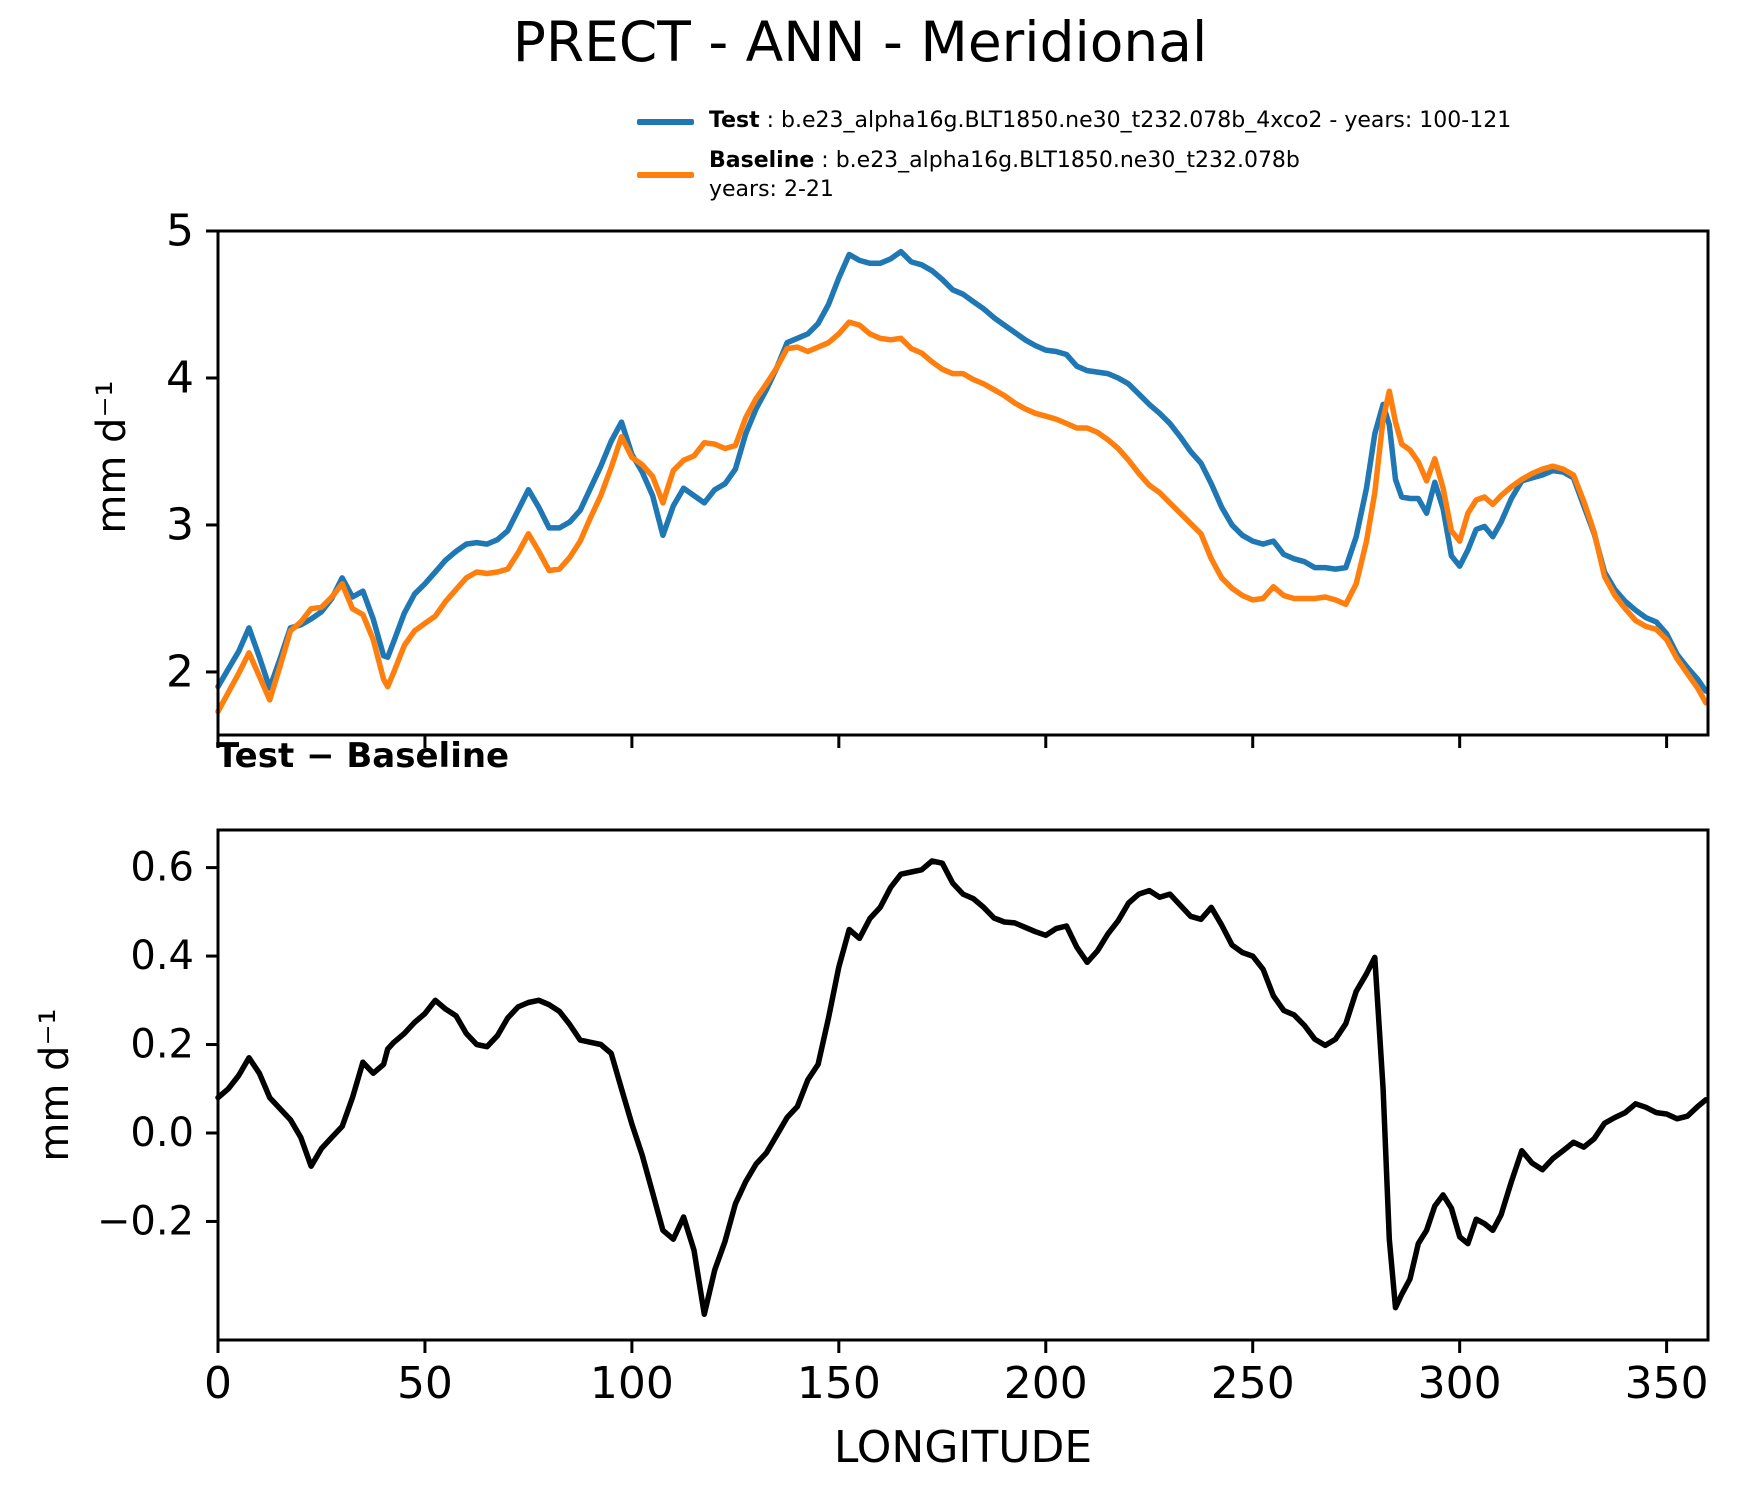 This screenshot has height=1496, width=1738. Describe the element at coordinates (665, 122) in the screenshot. I see `test-line-swatch` at that location.